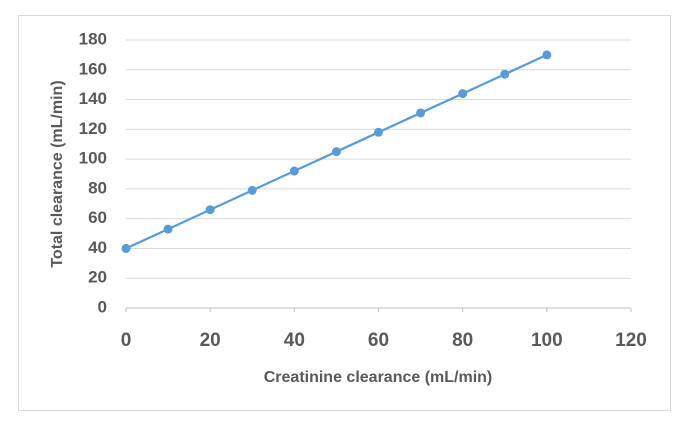 This screenshot has height=429, width=690. What do you see at coordinates (93, 68) in the screenshot?
I see `y-tick-label: 160` at bounding box center [93, 68].